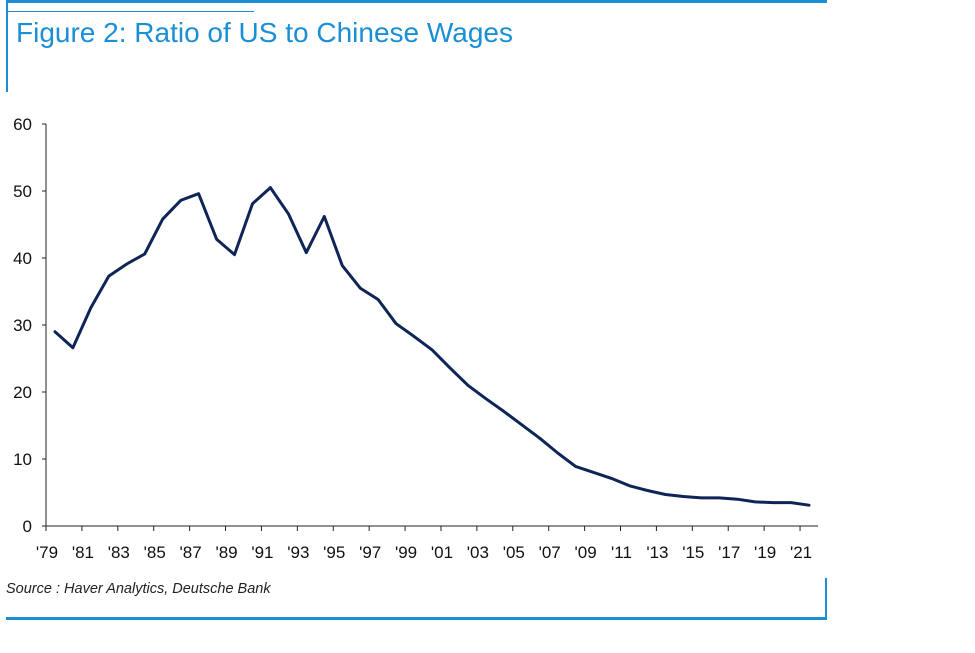 The image size is (975, 653). What do you see at coordinates (130, 11) in the screenshot?
I see `title-accent-line` at bounding box center [130, 11].